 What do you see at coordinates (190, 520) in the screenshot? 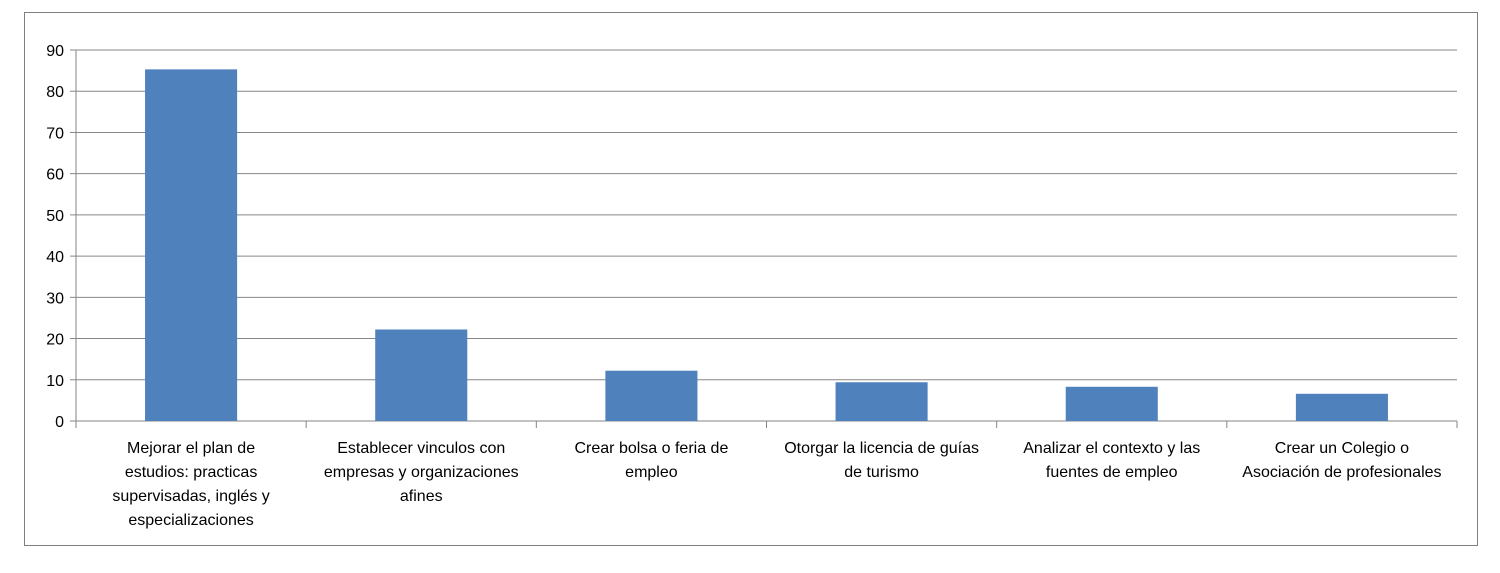
I see `x-category-label-line: especializaciones` at bounding box center [190, 520].